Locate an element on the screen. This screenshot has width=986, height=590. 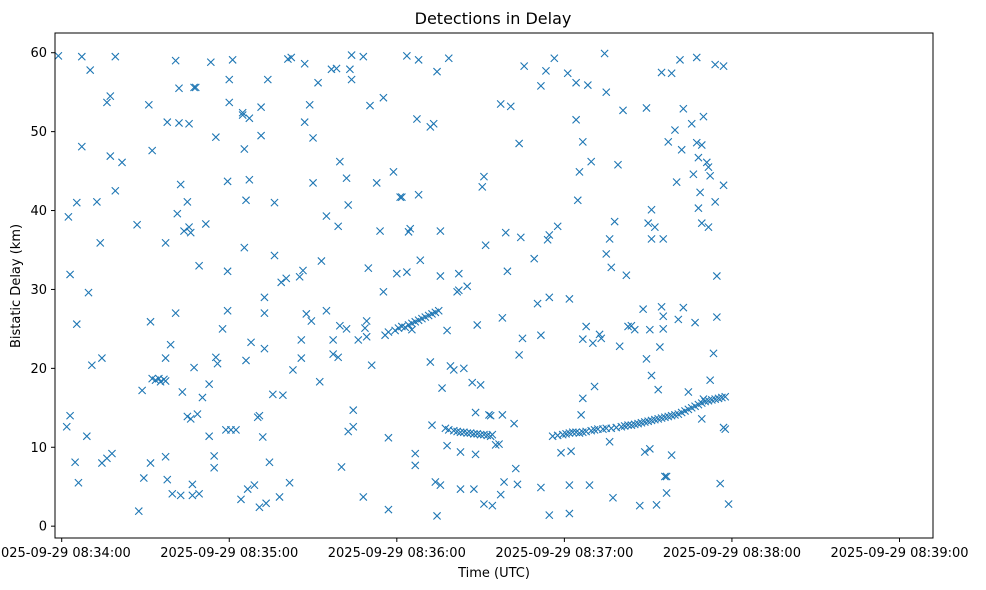
chart-title: Detections in Delay is located at coordinates (493, 18).